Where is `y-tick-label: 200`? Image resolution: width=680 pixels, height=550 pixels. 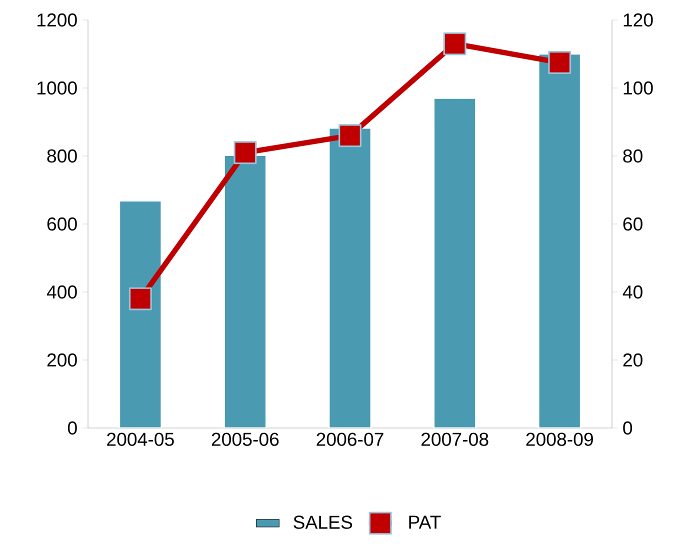
y-tick-label: 200 is located at coordinates (62, 360).